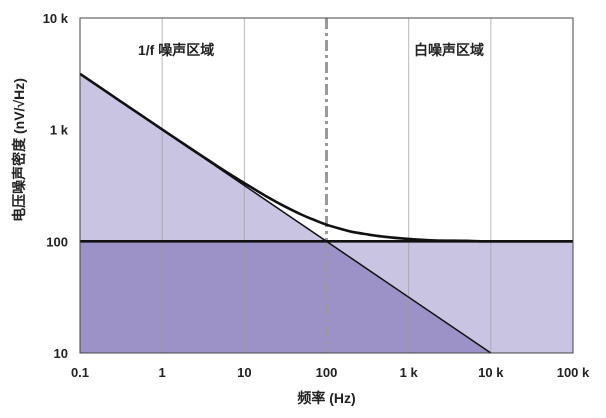 This screenshot has height=418, width=606. What do you see at coordinates (244, 372) in the screenshot?
I see `x-tick-label: 10` at bounding box center [244, 372].